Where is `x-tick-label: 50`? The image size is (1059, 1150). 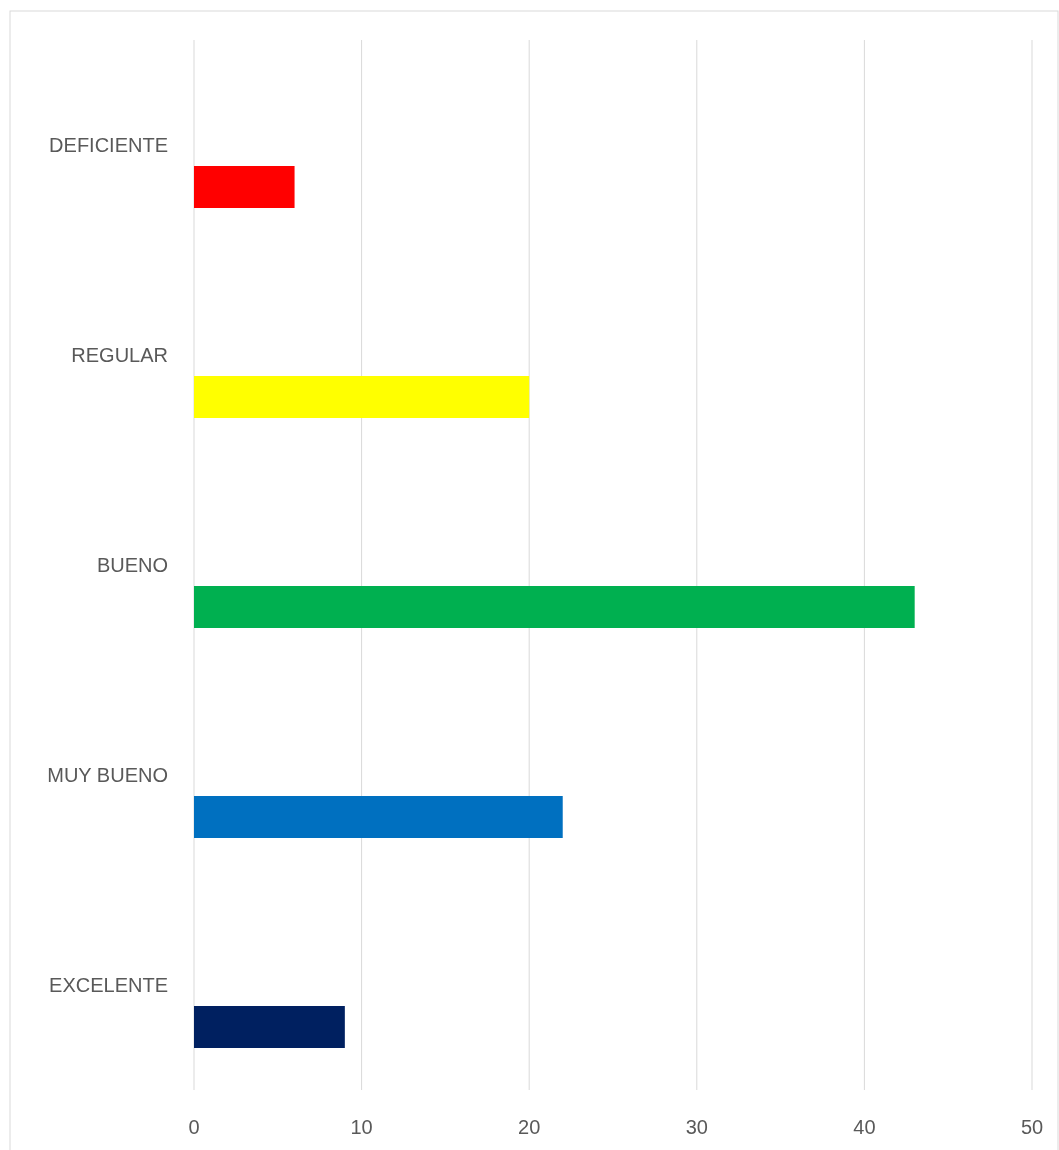 x-tick-label: 50 is located at coordinates (1032, 1127).